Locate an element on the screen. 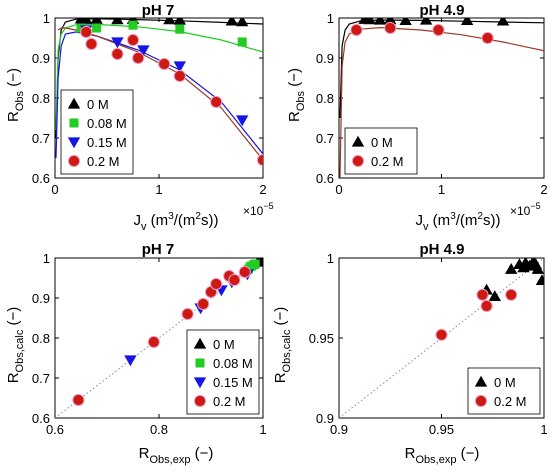 This screenshot has width=550, height=474. fit-line-008M is located at coordinates (159, 77).